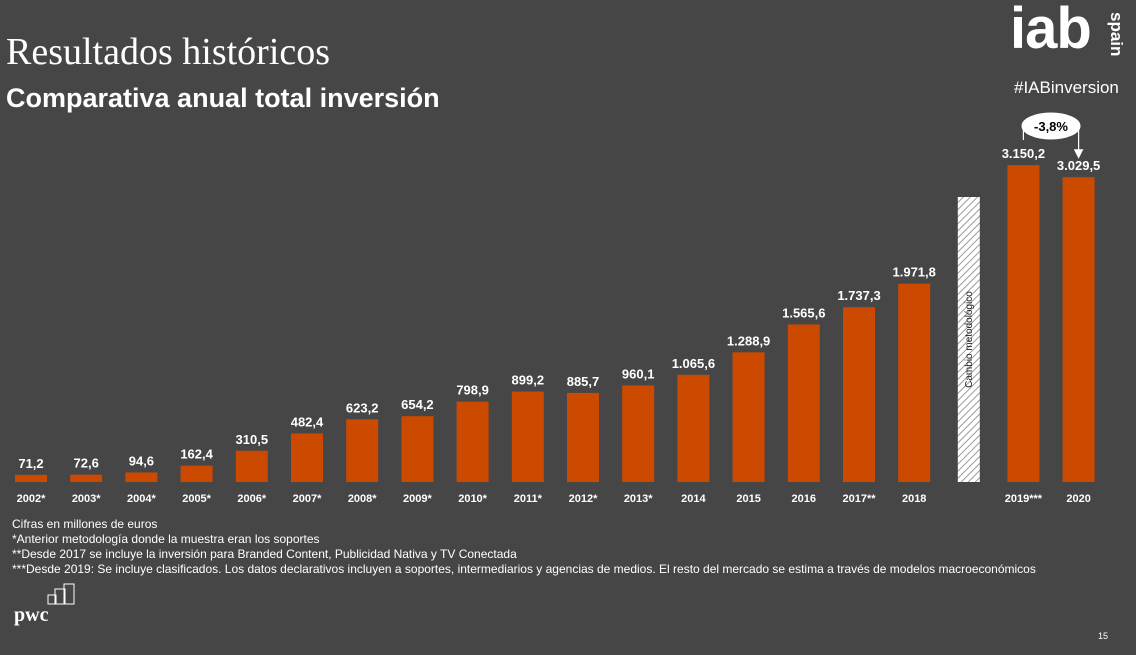 The image size is (1136, 655). Describe the element at coordinates (251, 466) in the screenshot. I see `bar-2006` at that location.